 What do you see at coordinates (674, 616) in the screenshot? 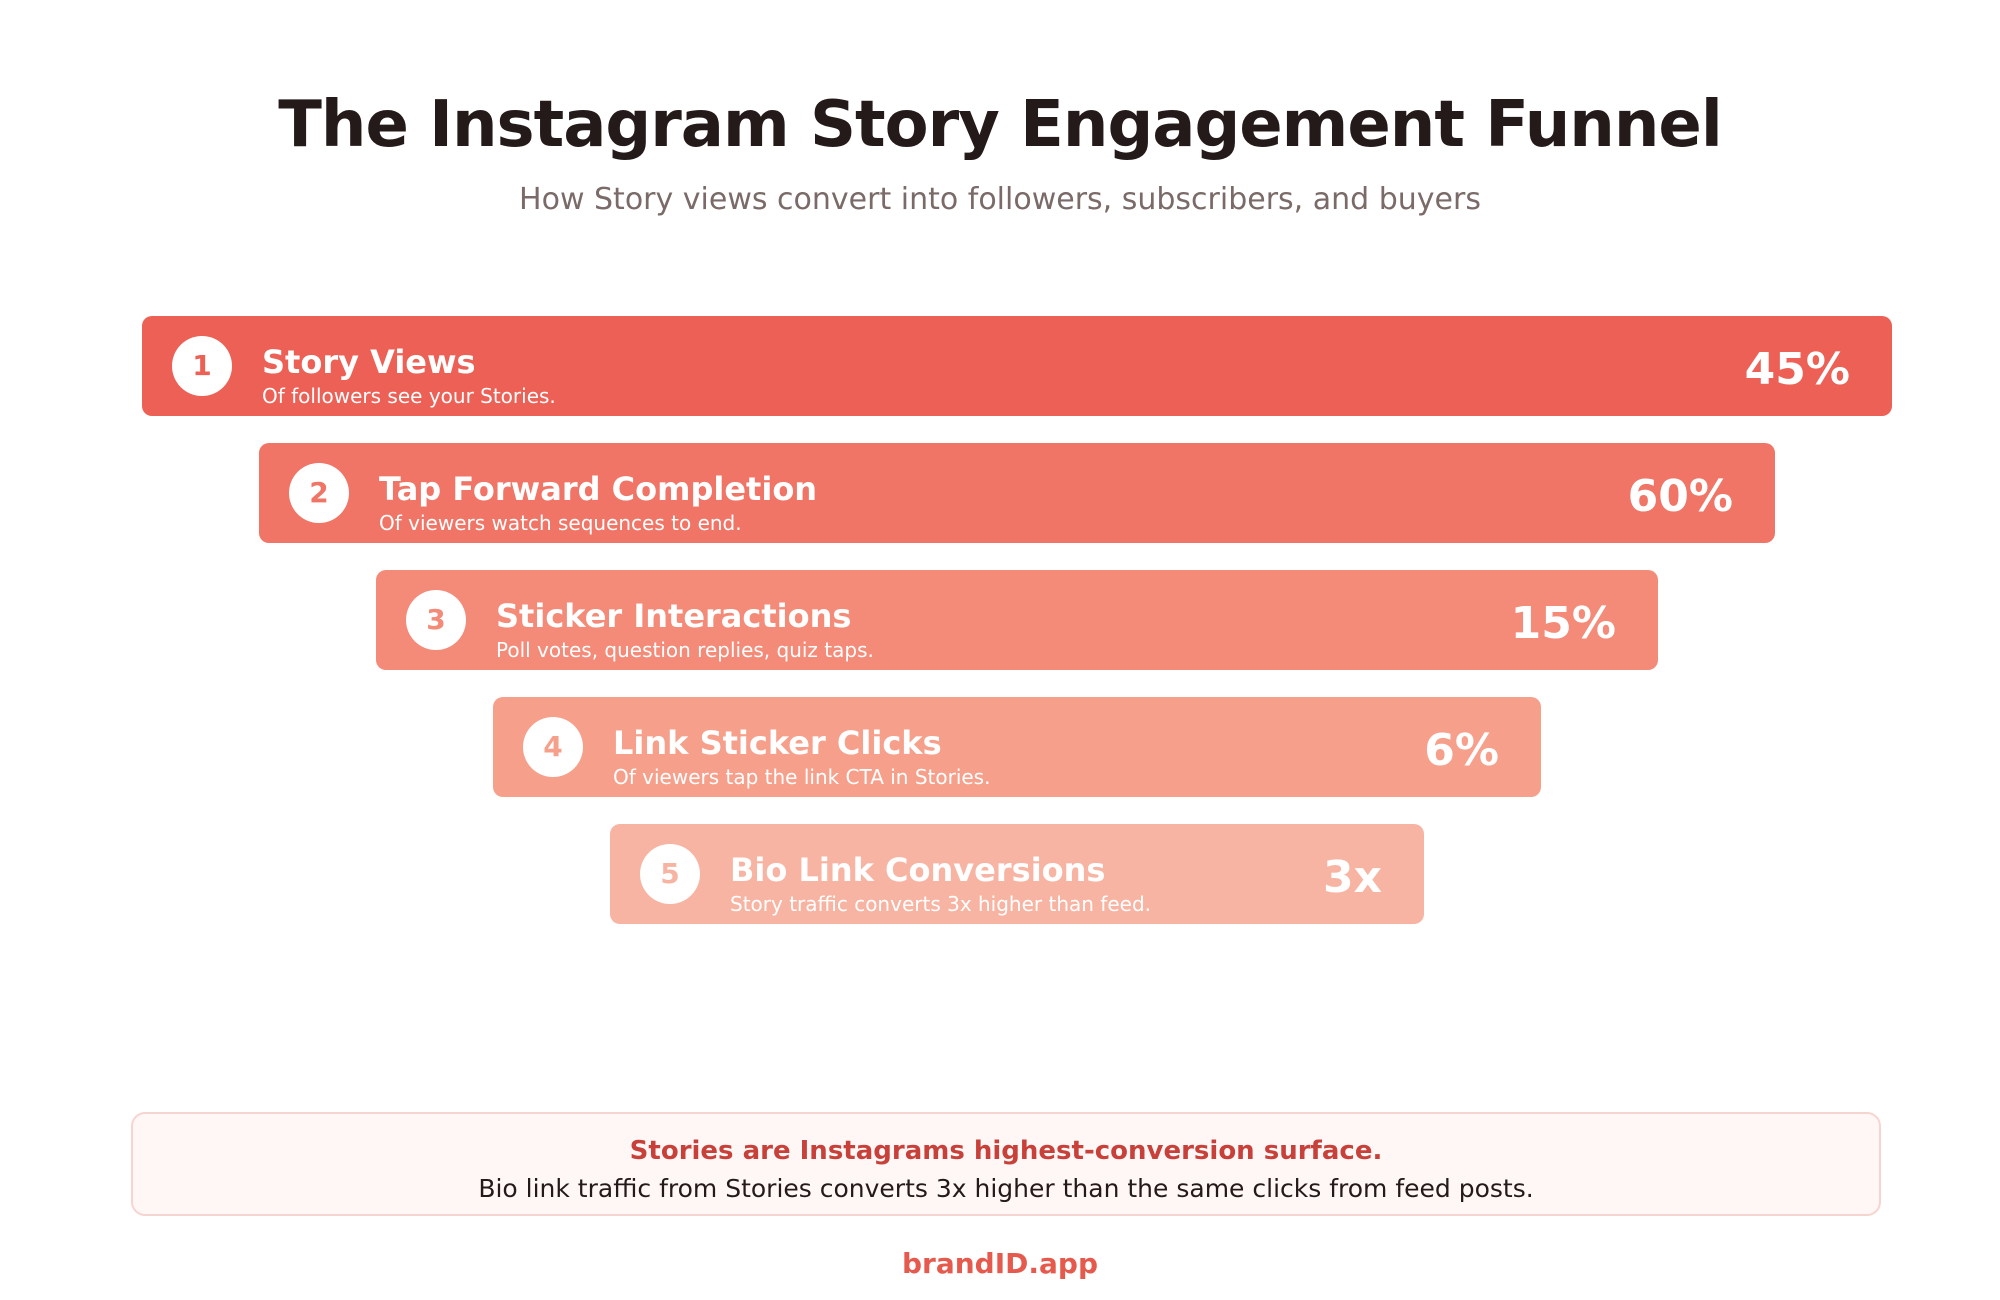
I see `stage-name: Sticker Interactions` at bounding box center [674, 616].